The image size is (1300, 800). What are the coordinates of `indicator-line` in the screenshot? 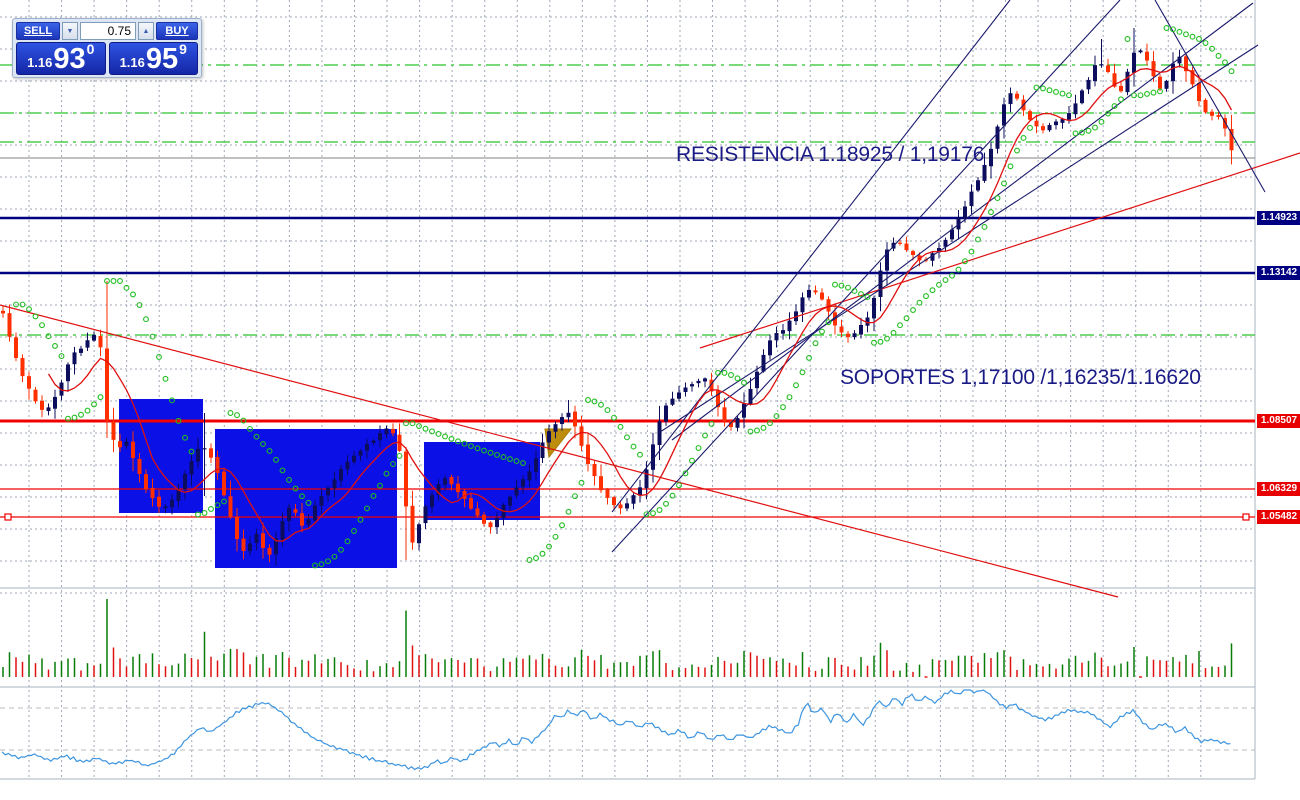 It's located at (616, 730).